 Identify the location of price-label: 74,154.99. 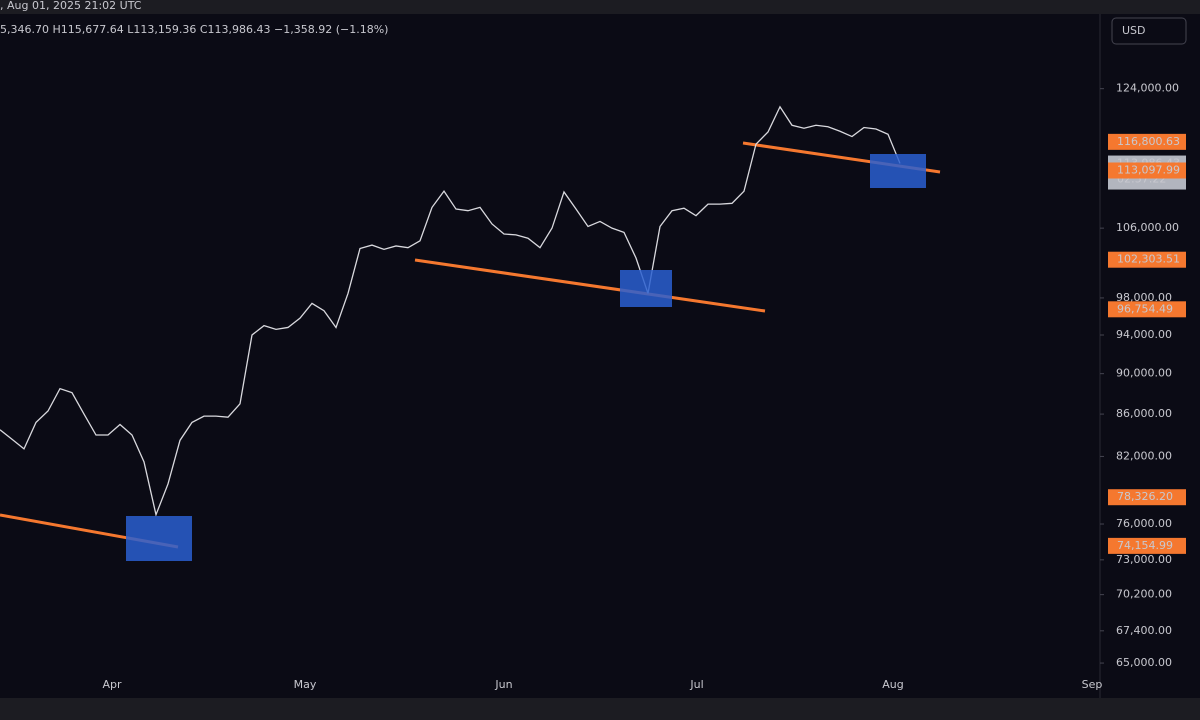
(1145, 545).